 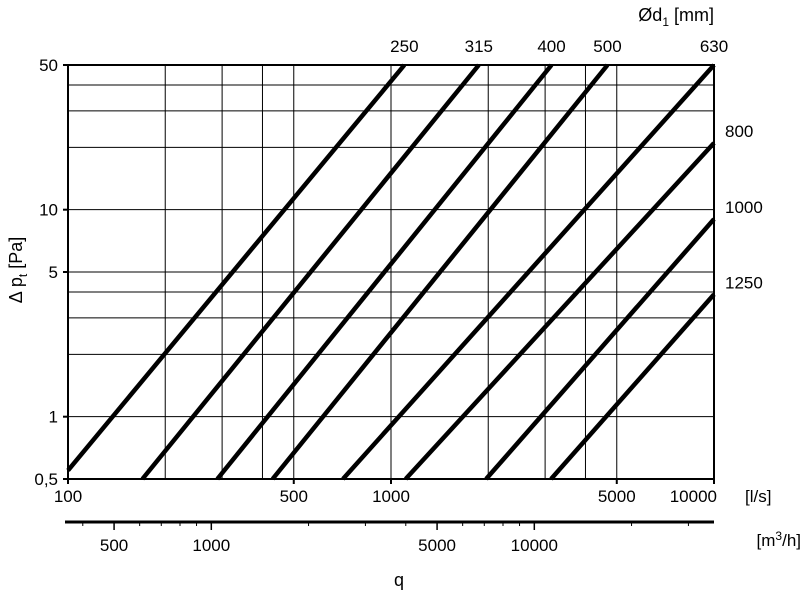 I want to click on m3h-tick-label: 10000, so click(x=534, y=545).